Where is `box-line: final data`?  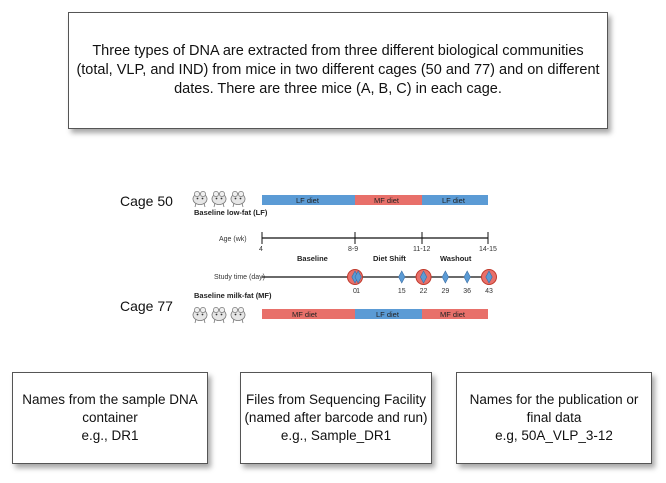
box-line: final data is located at coordinates (554, 417).